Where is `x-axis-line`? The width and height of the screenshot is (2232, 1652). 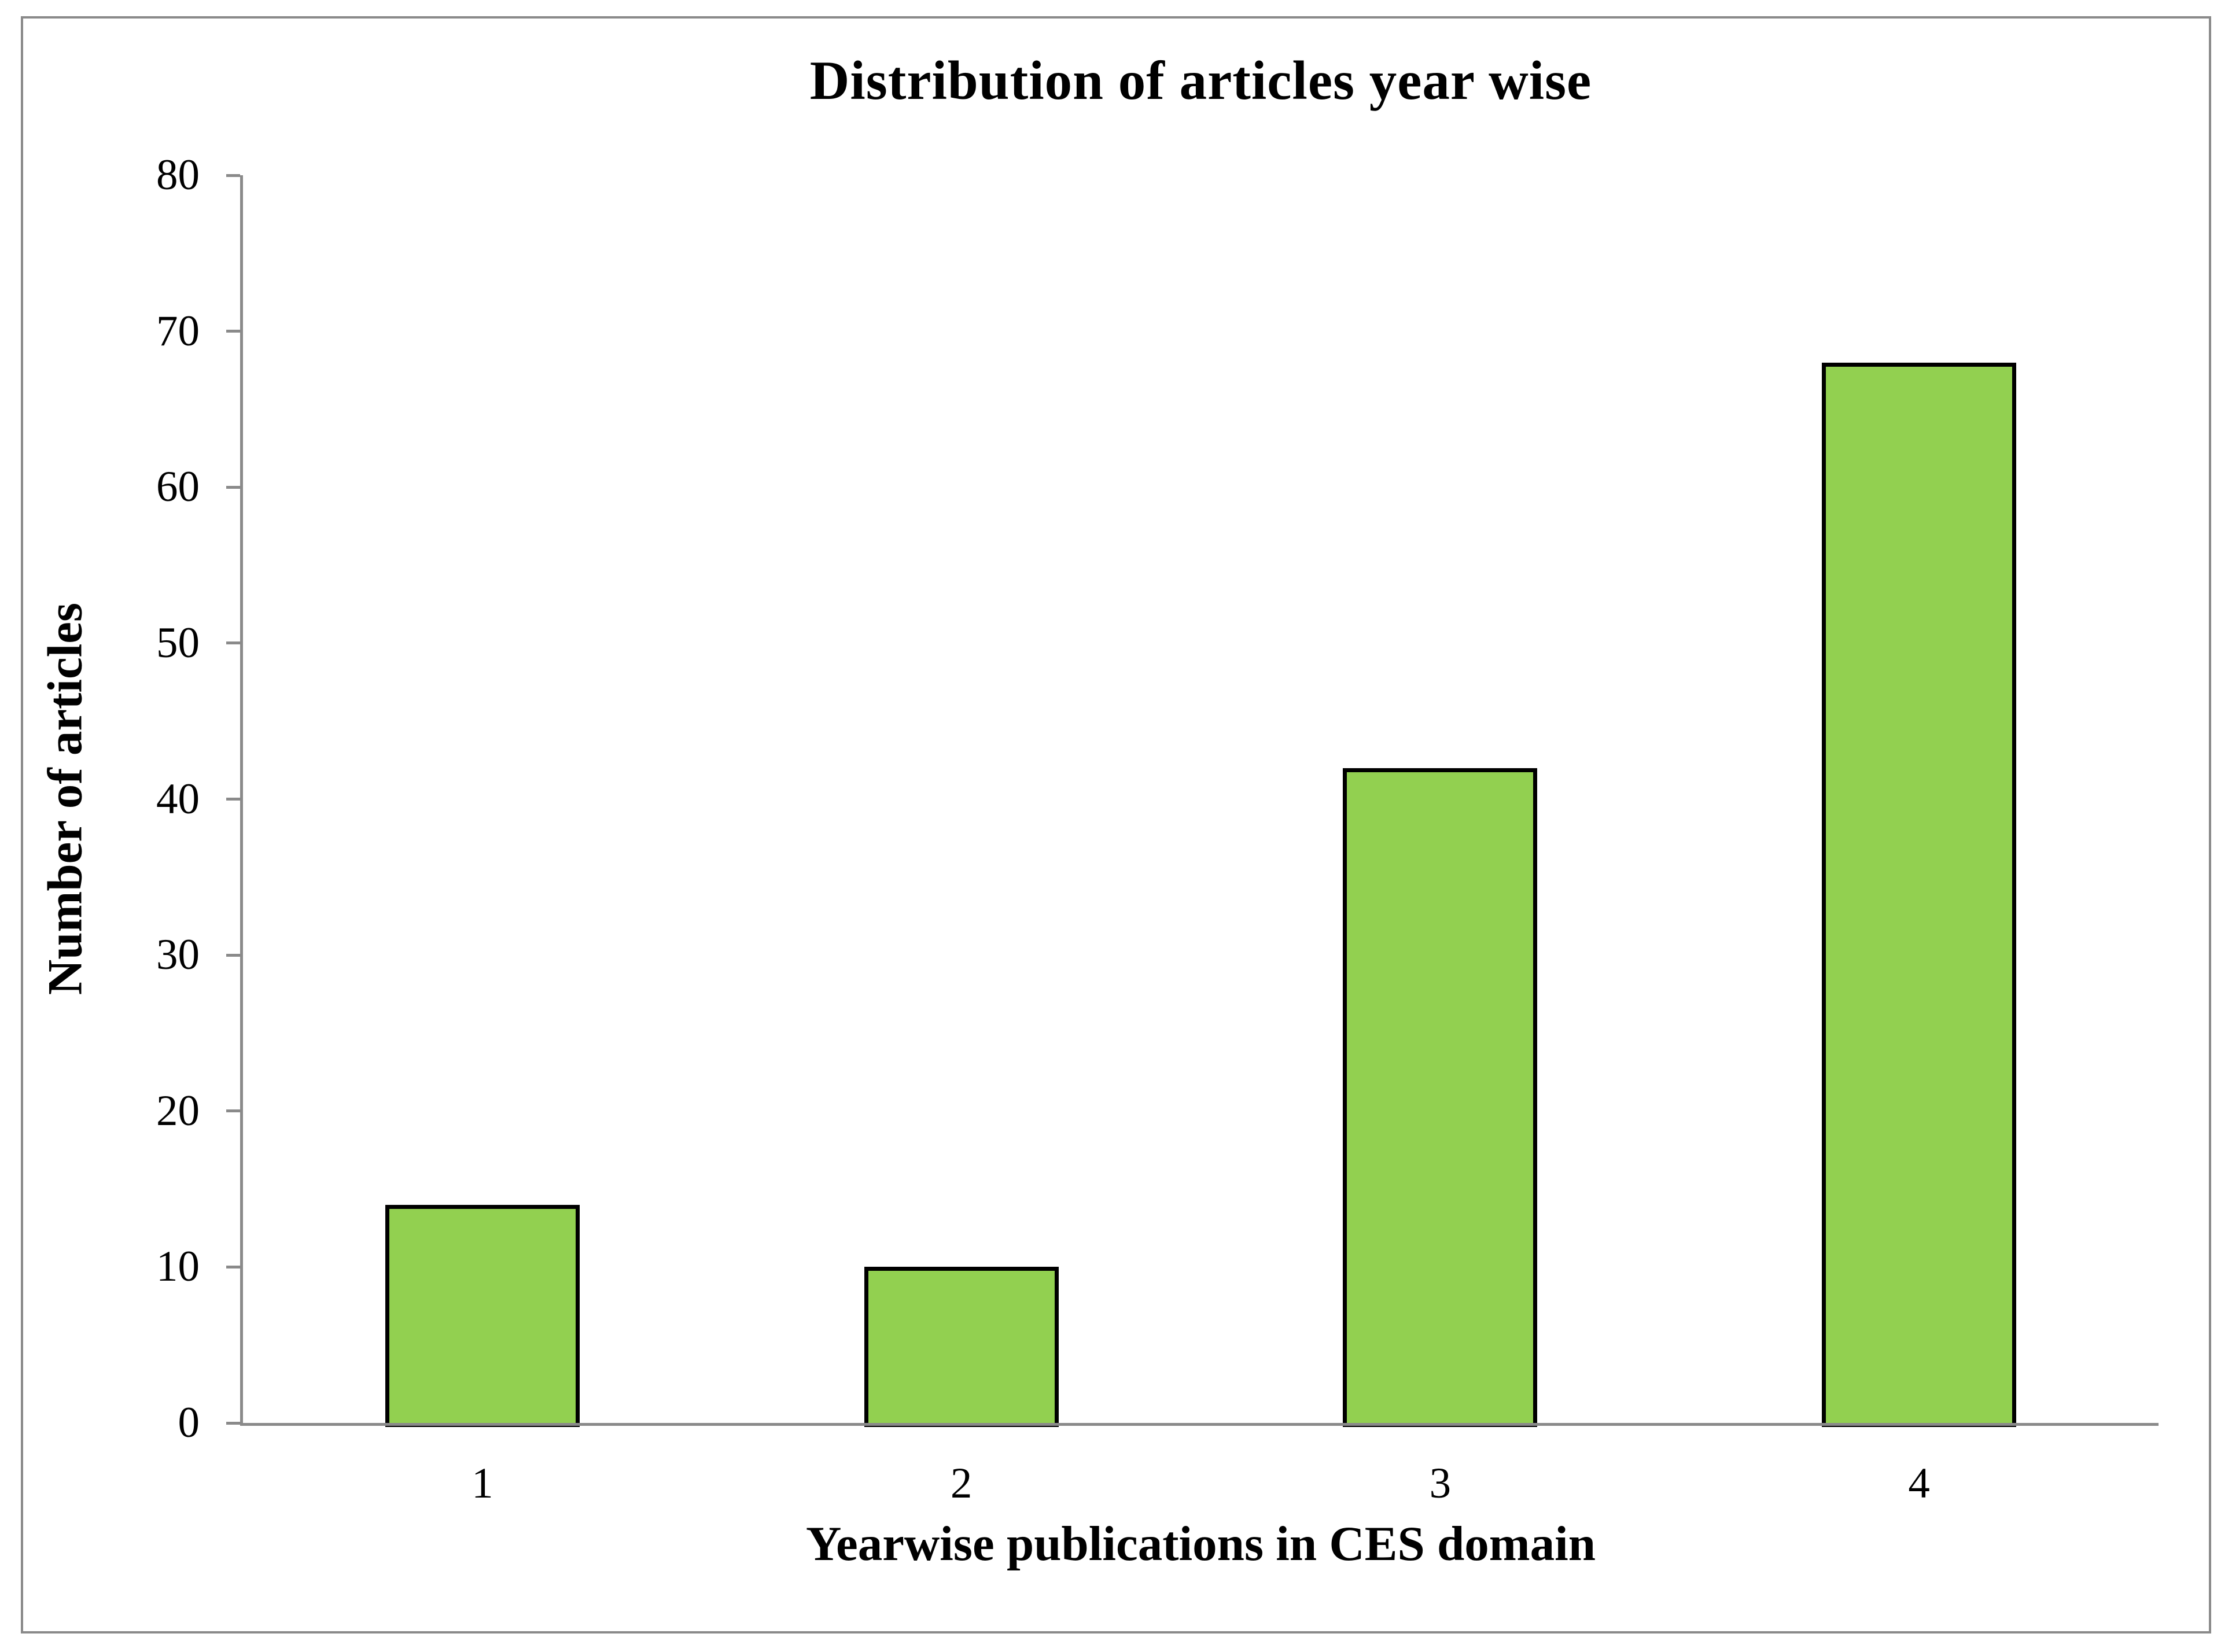
x-axis-line is located at coordinates (1199, 1425).